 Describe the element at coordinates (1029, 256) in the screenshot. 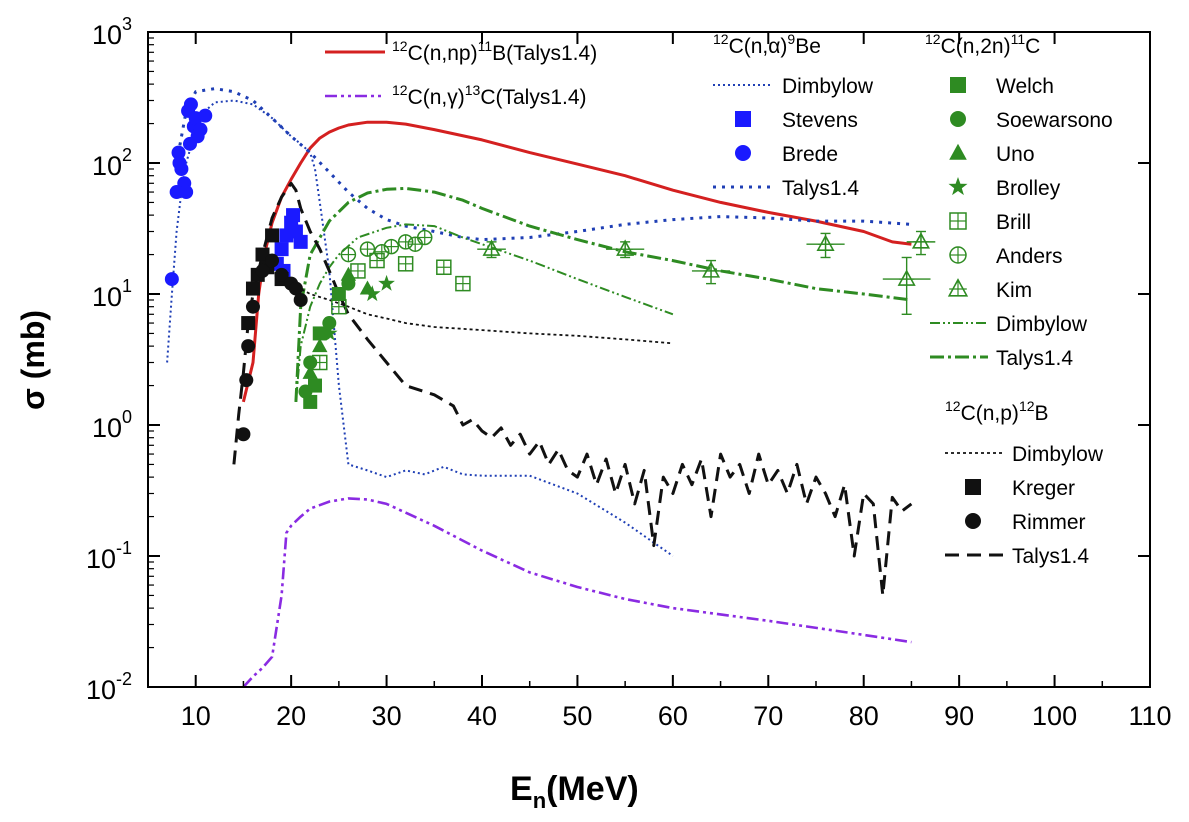

I see `legend-label: Anders` at that location.